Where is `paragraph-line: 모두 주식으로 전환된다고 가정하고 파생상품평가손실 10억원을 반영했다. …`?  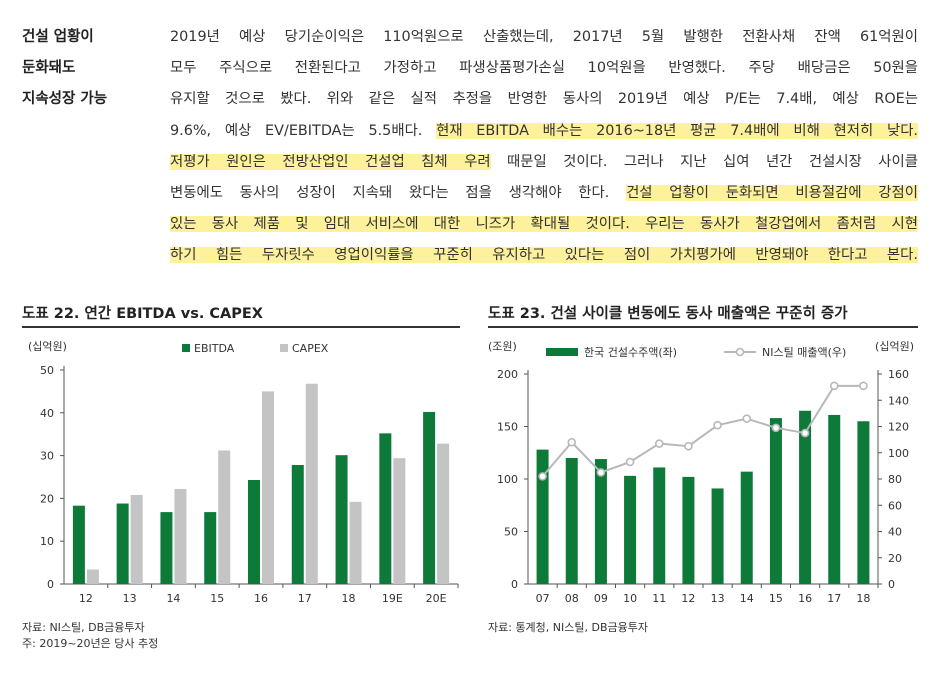
paragraph-line: 모두 주식으로 전환된다고 가정하고 파생상품평가손실 10억원을 반영했다. … is located at coordinates (544, 68).